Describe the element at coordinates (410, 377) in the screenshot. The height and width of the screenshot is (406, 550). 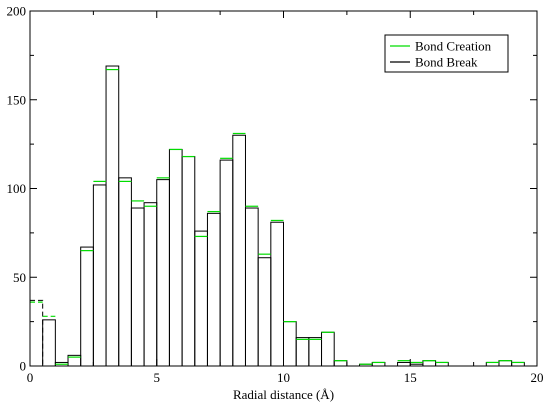
I see `x-tick-label: 15` at that location.